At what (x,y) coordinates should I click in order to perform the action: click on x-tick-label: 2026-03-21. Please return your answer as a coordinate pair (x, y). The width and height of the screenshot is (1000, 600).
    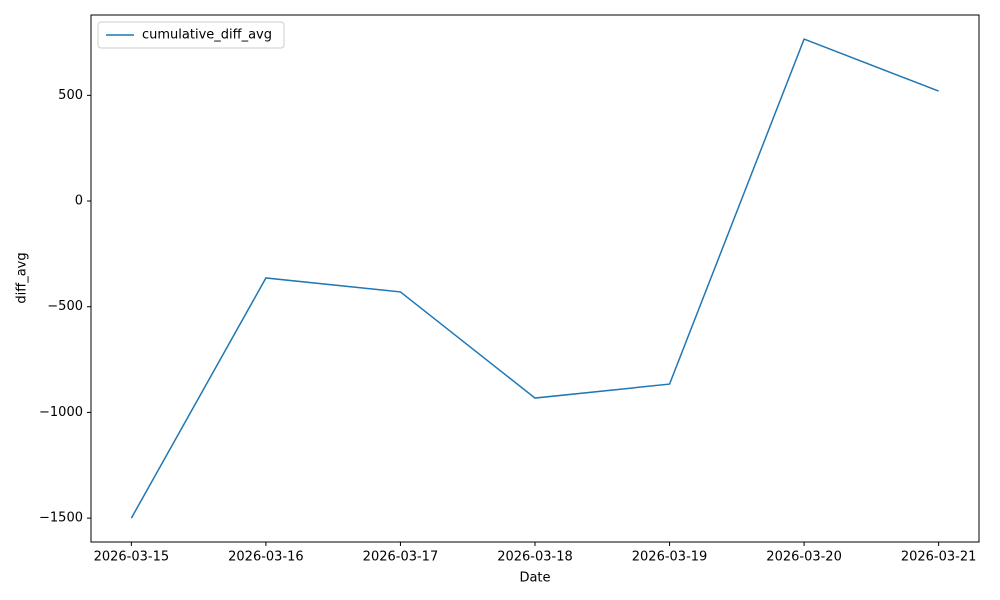
    Looking at the image, I should click on (939, 557).